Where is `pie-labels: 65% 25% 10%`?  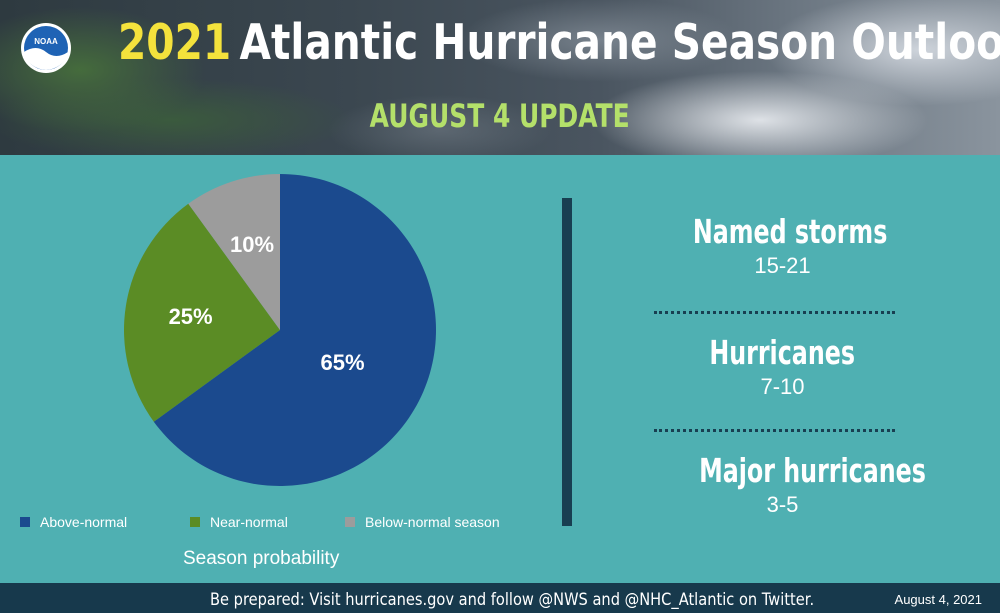 pie-labels: 65% 25% 10% is located at coordinates (267, 303).